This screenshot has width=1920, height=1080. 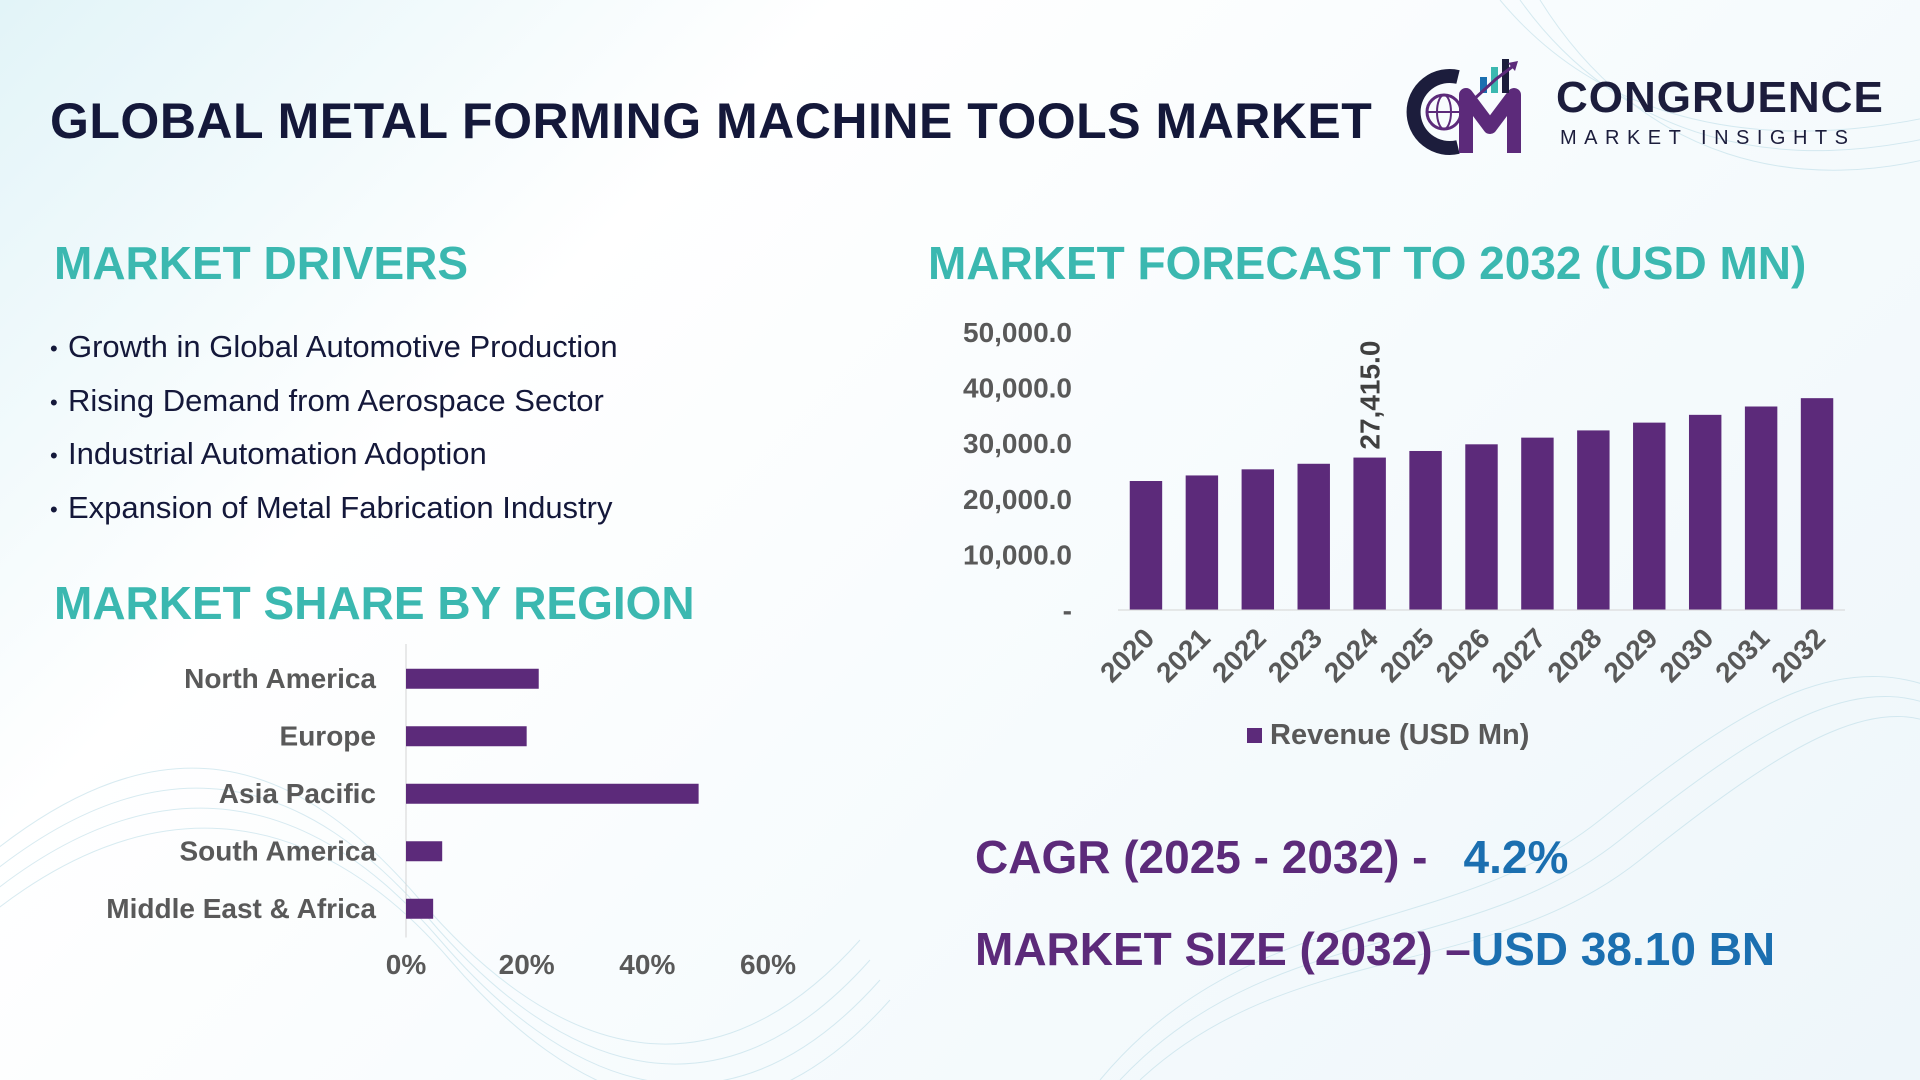 What do you see at coordinates (1708, 138) in the screenshot?
I see `logo-tagline: MARKET INSIGHTS` at bounding box center [1708, 138].